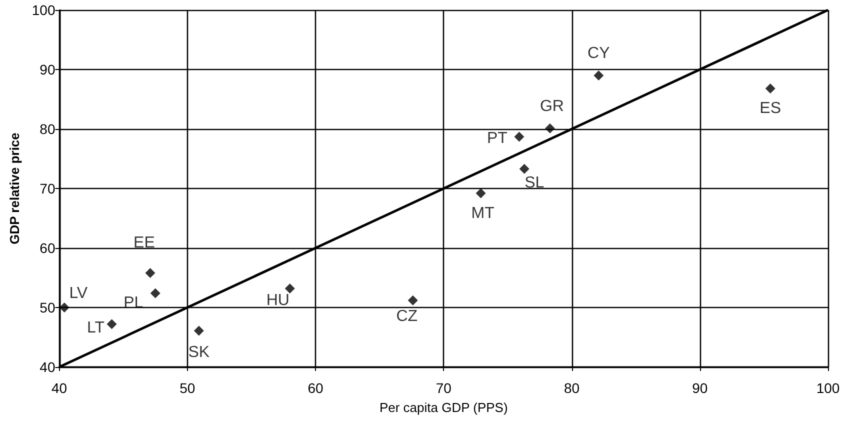  What do you see at coordinates (48, 129) in the screenshot?
I see `y-tick-label: 80` at bounding box center [48, 129].